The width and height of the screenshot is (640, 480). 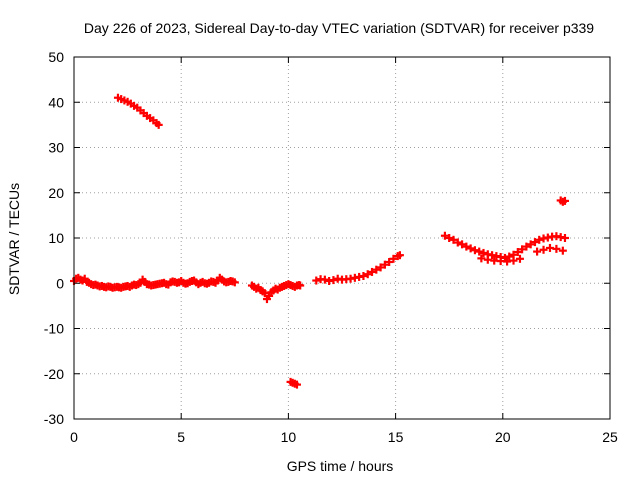 What do you see at coordinates (344, 437) in the screenshot?
I see `x-tick-labels: 0 5 10 15 20 25` at bounding box center [344, 437].